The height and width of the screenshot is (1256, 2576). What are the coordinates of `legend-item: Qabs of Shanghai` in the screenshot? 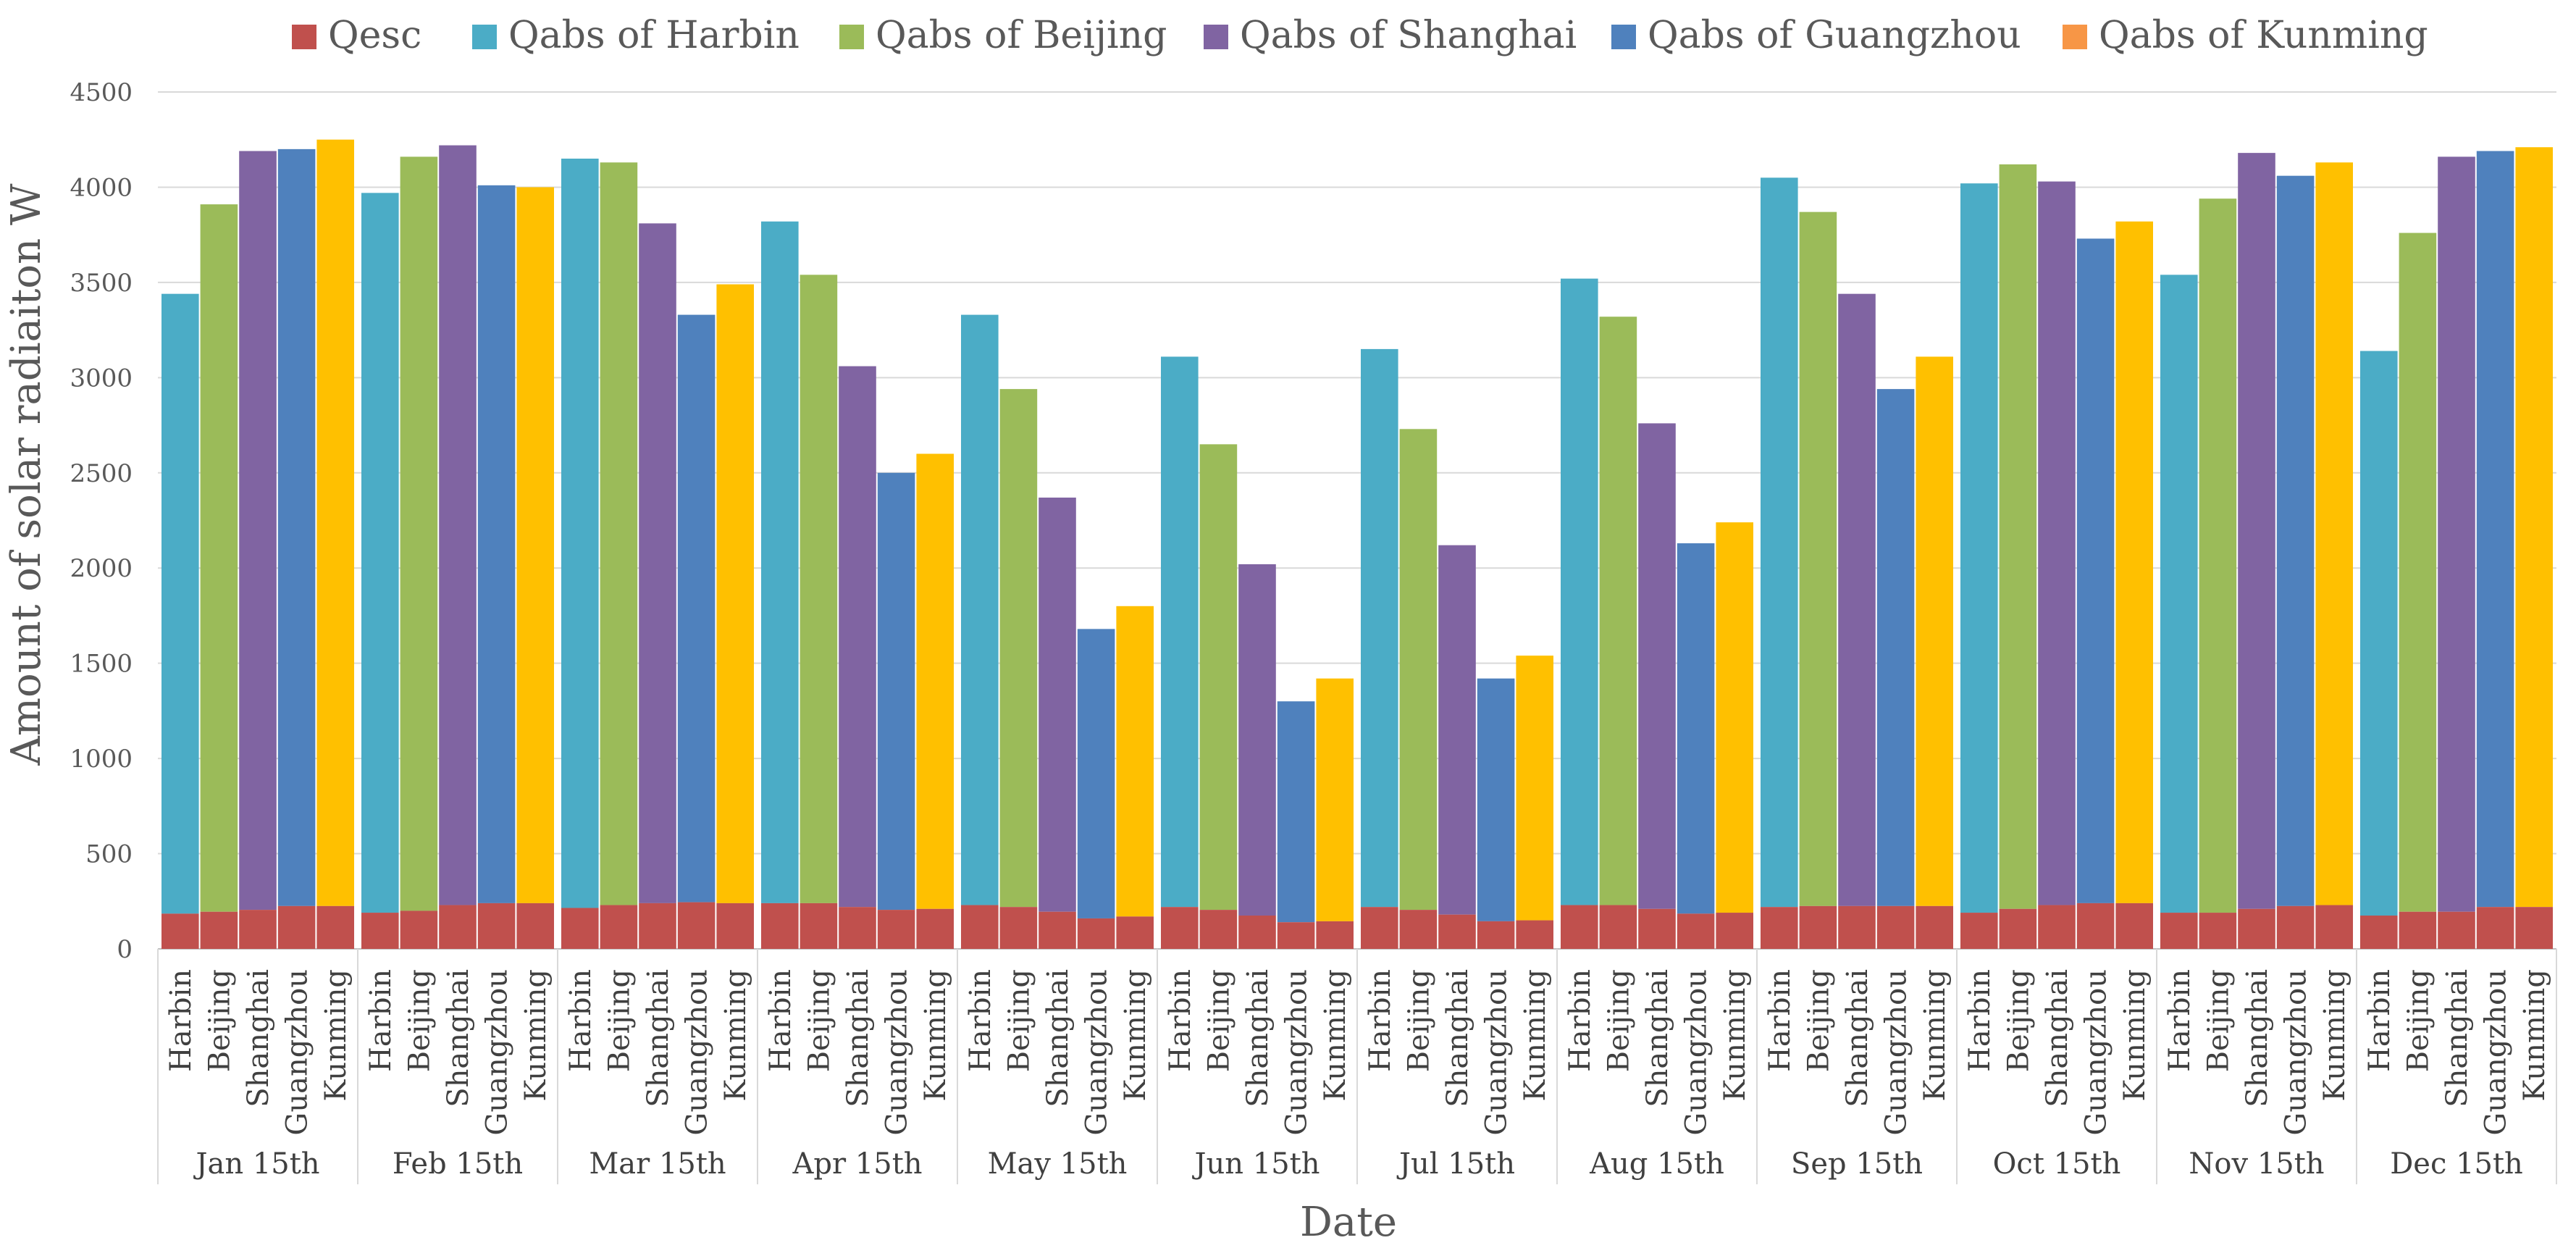 It's located at (1390, 35).